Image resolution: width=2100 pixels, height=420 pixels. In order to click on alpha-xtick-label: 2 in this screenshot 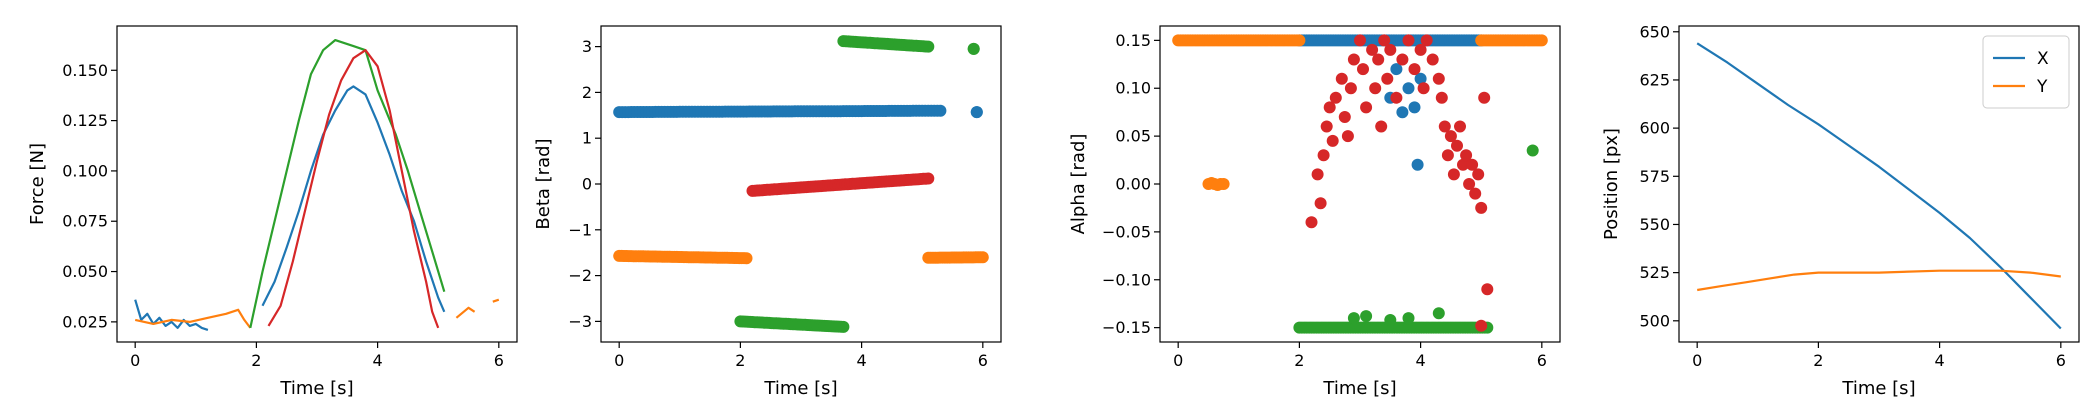, I will do `click(1299, 360)`.